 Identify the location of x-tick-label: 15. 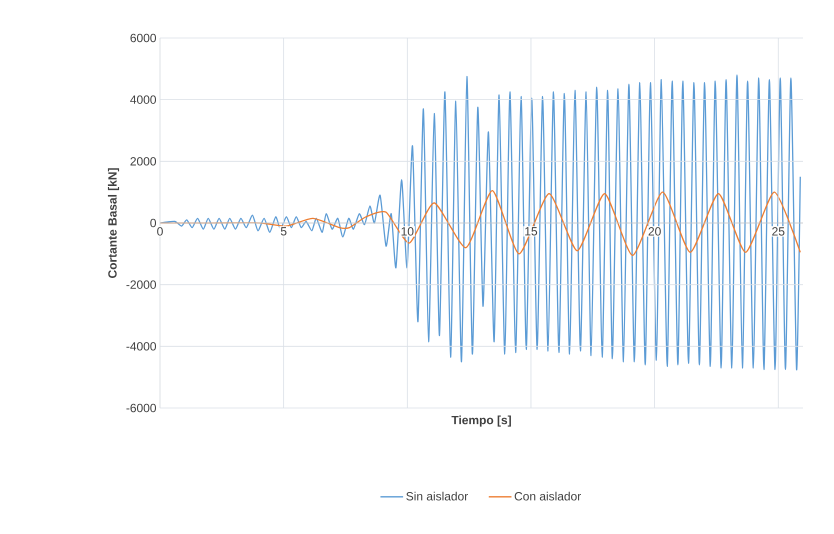
(531, 231).